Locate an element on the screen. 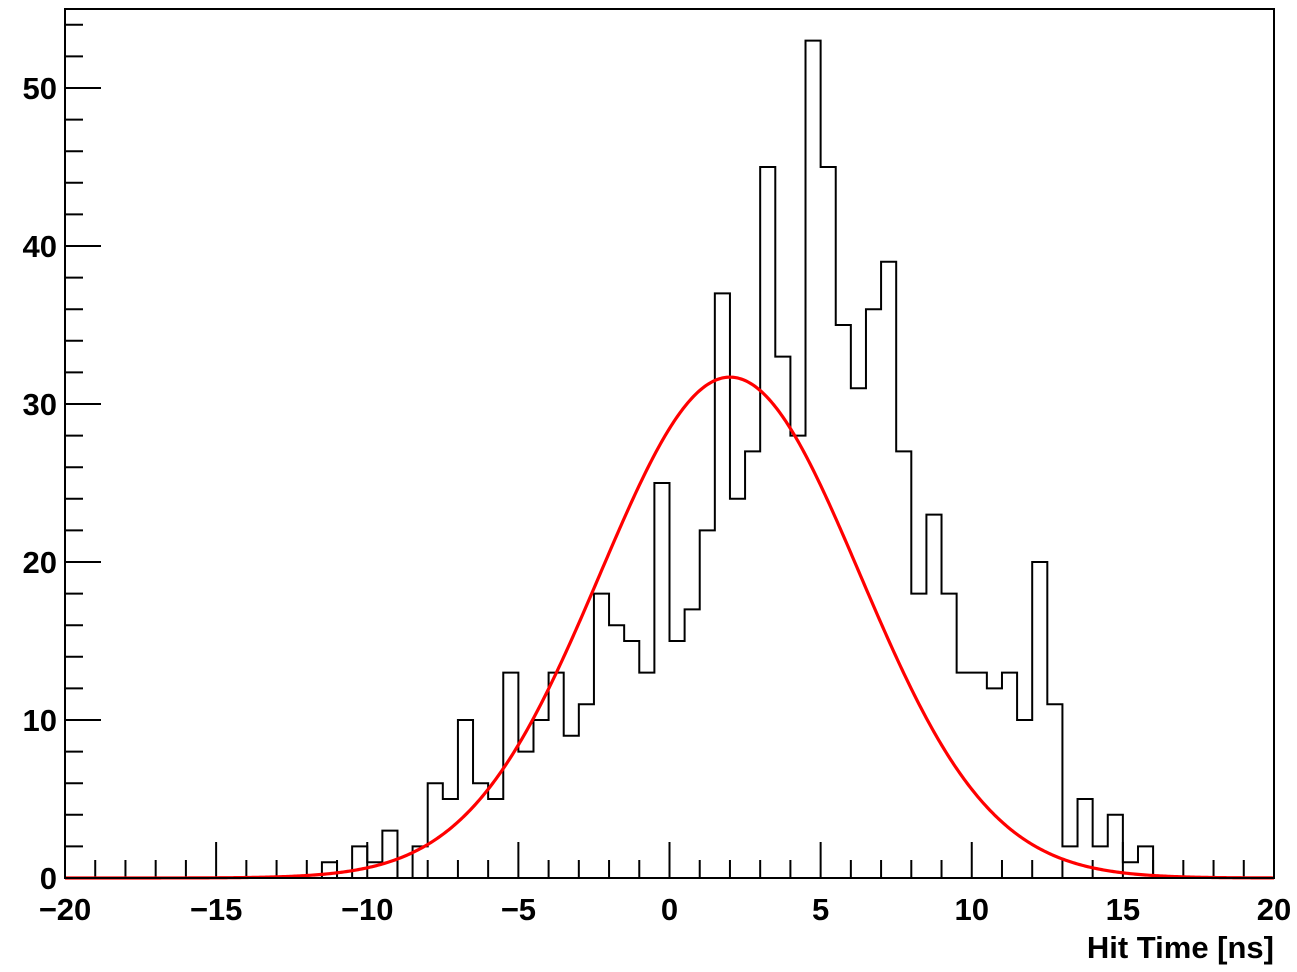 The width and height of the screenshot is (1297, 972). y-tick-label: 0 is located at coordinates (48, 878).